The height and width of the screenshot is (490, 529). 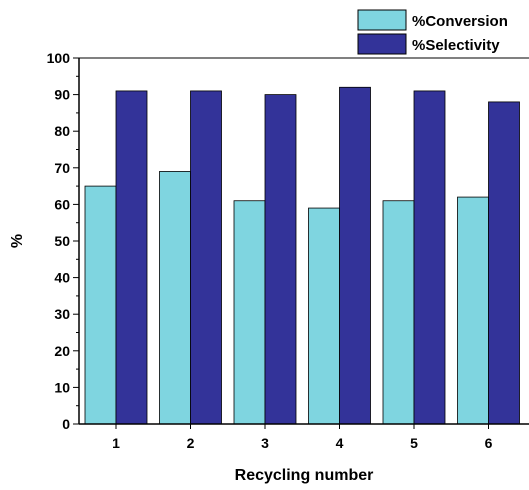 What do you see at coordinates (62, 131) in the screenshot?
I see `y-tick-label-80: 80` at bounding box center [62, 131].